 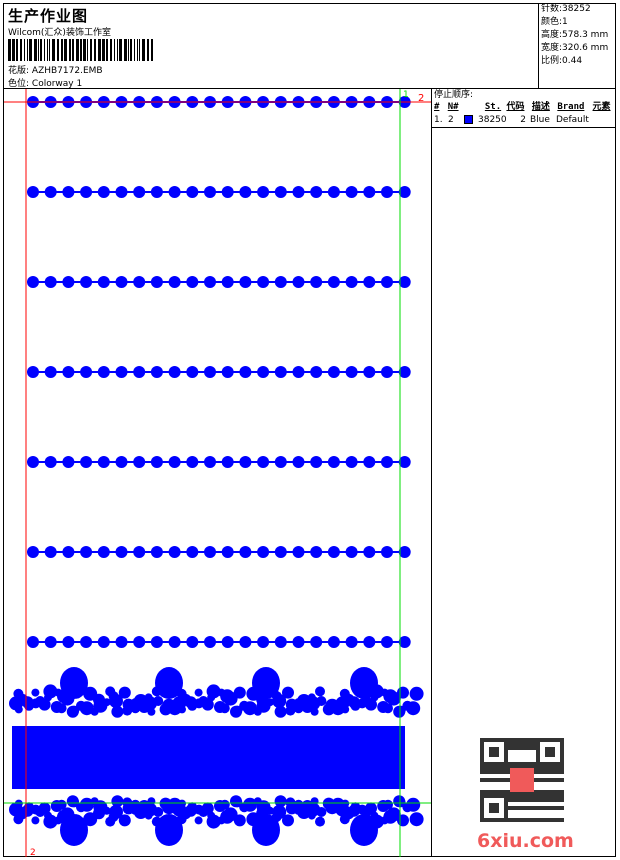 I want to click on end-marker: 2, so click(x=421, y=98).